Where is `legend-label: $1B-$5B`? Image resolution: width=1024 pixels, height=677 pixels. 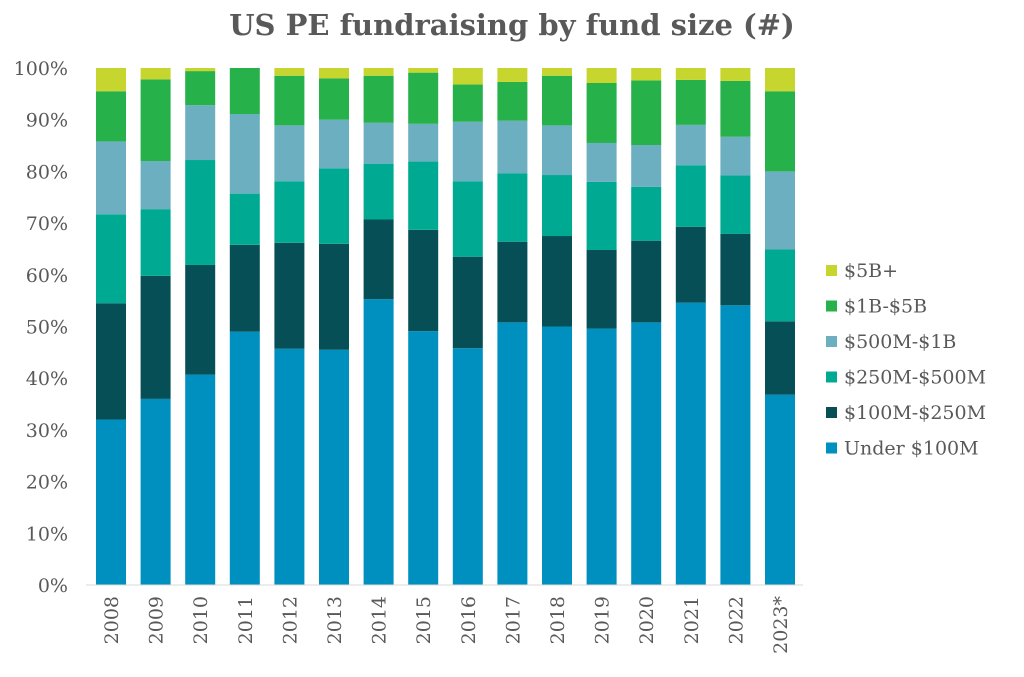
legend-label: $1B-$5B is located at coordinates (885, 307).